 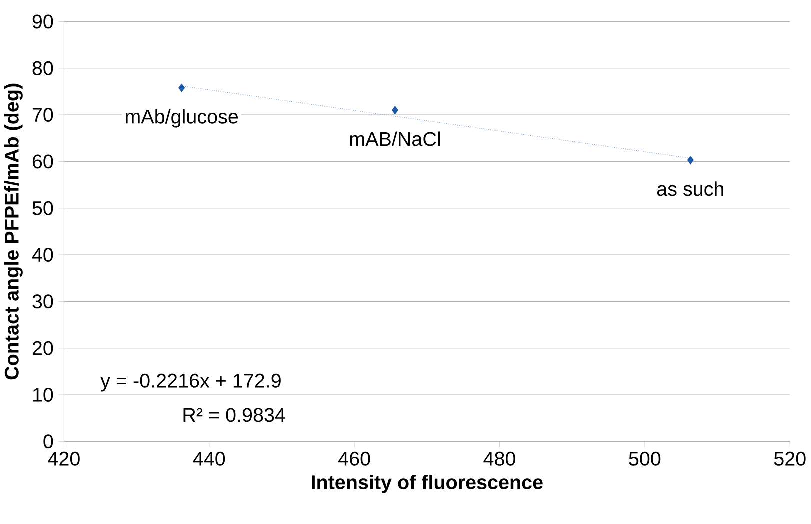 What do you see at coordinates (395, 139) in the screenshot?
I see `annotation: mAB/NaCl` at bounding box center [395, 139].